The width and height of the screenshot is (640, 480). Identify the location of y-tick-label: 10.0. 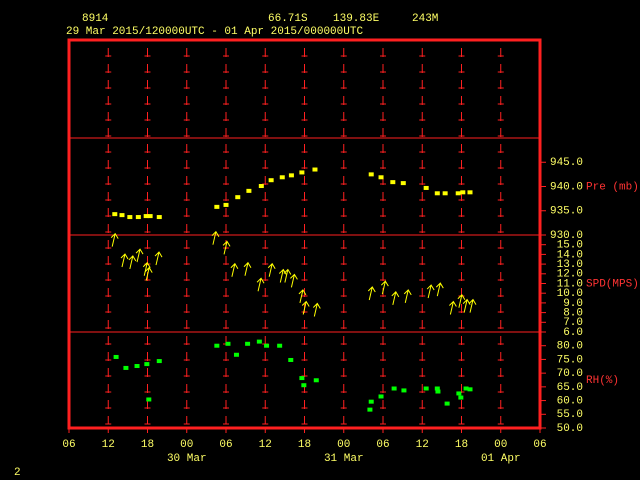
(570, 294).